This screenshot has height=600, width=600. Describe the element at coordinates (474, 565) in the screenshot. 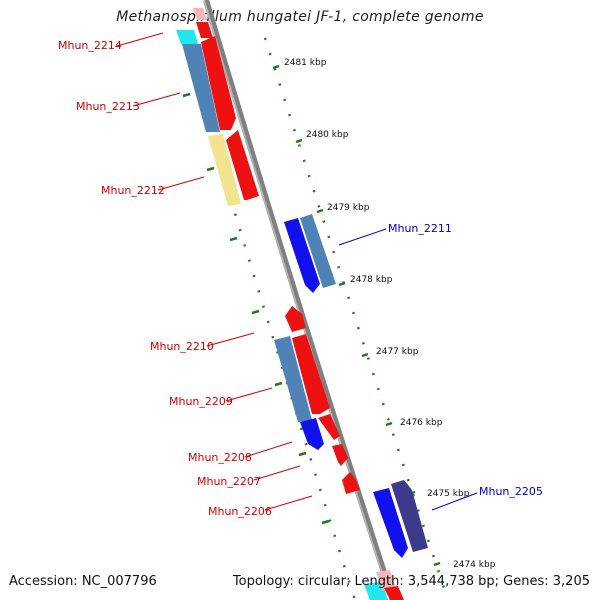

I see `tick-label: 2474 kbp` at that location.